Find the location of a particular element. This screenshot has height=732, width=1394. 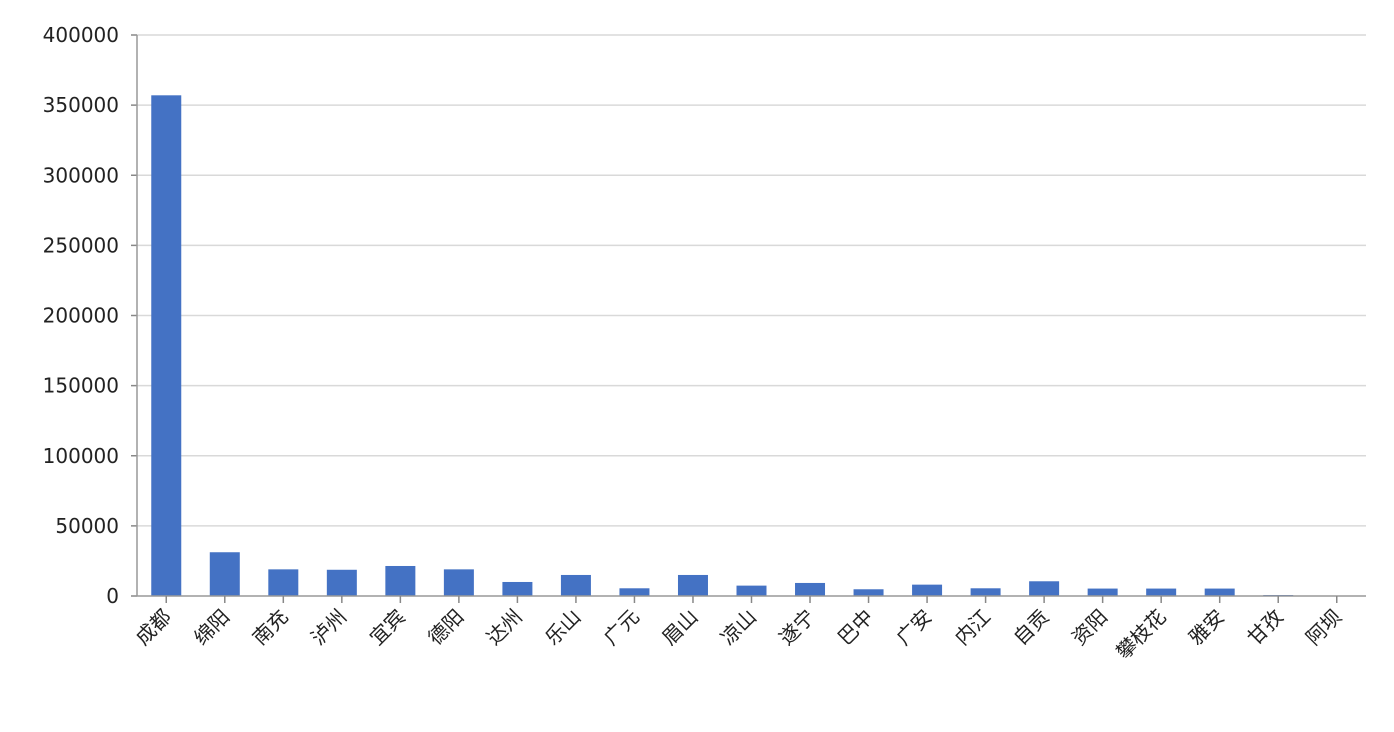

x-tick-label: 资阳 is located at coordinates (1089, 627).